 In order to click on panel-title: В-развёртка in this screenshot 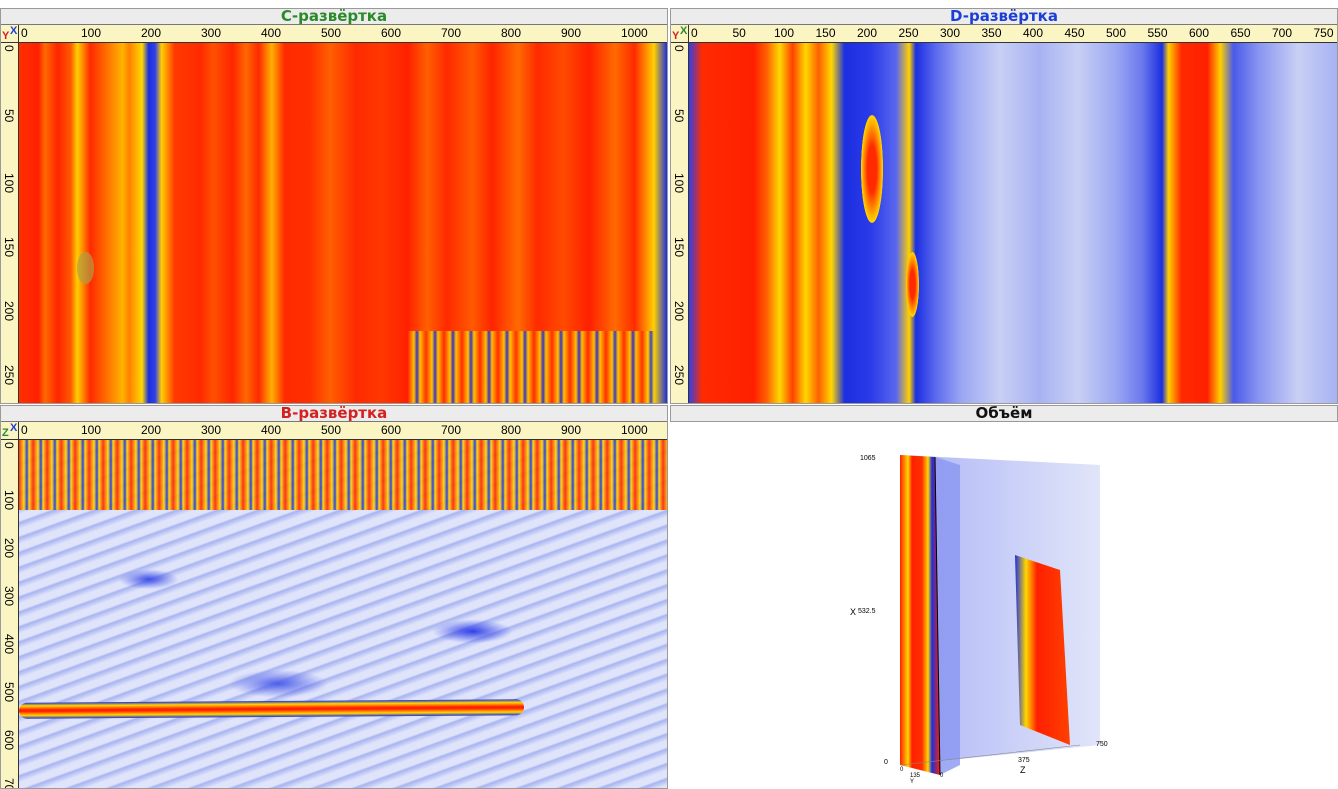, I will do `click(334, 414)`.